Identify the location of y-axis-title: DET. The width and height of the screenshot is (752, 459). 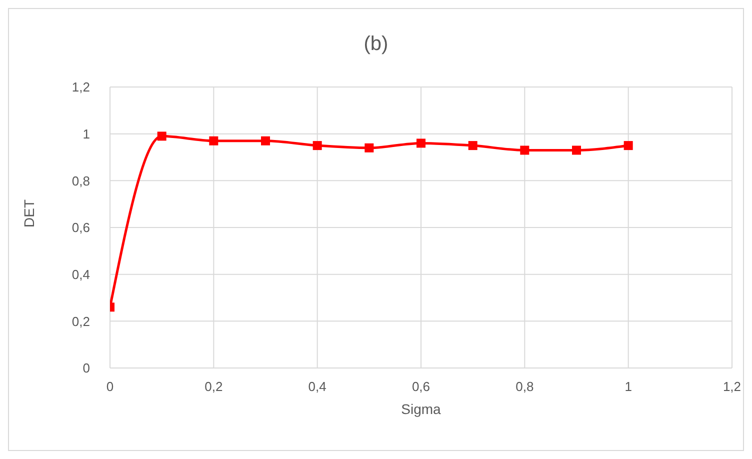
(28, 213).